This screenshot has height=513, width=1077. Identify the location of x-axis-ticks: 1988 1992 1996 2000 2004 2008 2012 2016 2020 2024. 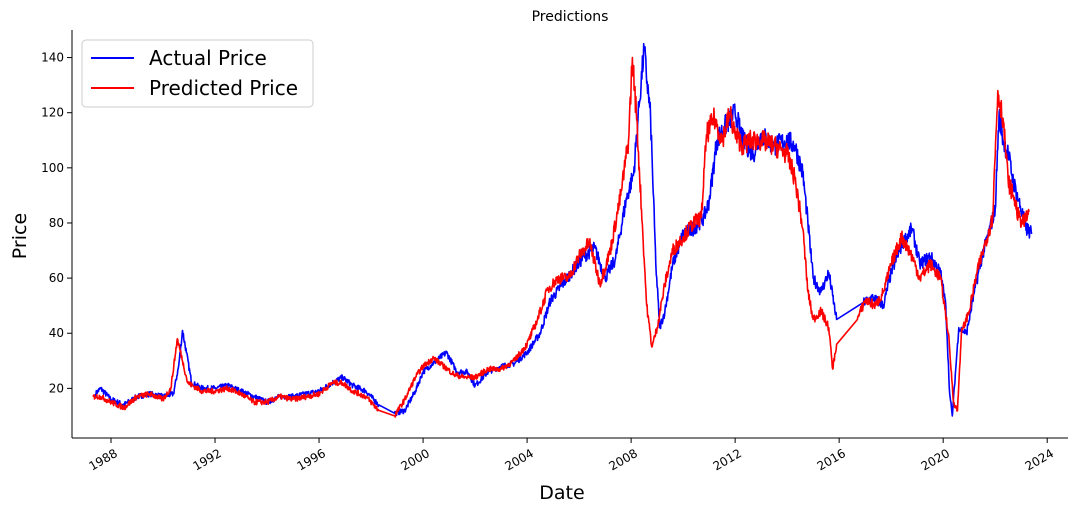
(571, 455).